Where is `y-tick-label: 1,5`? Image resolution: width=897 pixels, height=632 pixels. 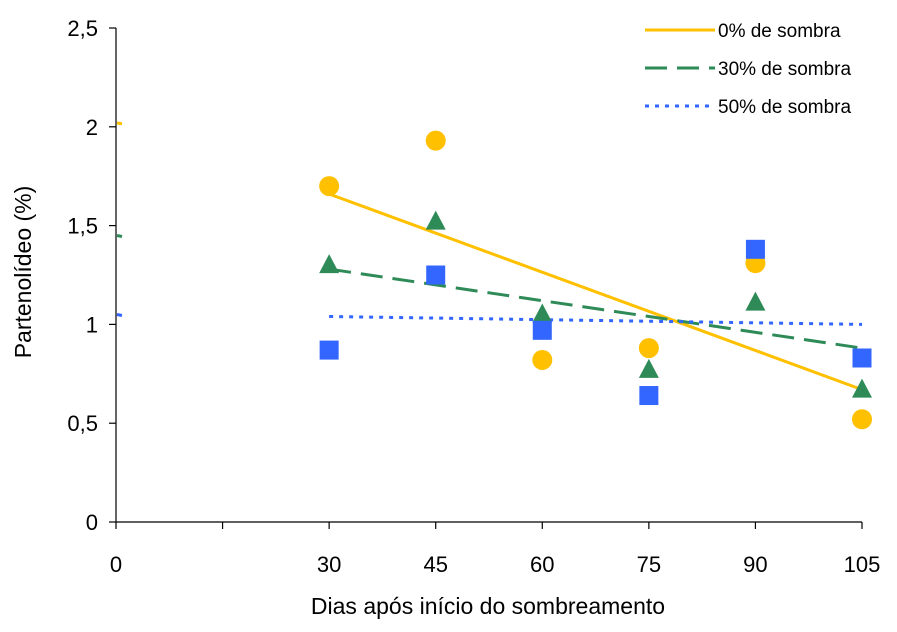
y-tick-label: 1,5 is located at coordinates (82, 226).